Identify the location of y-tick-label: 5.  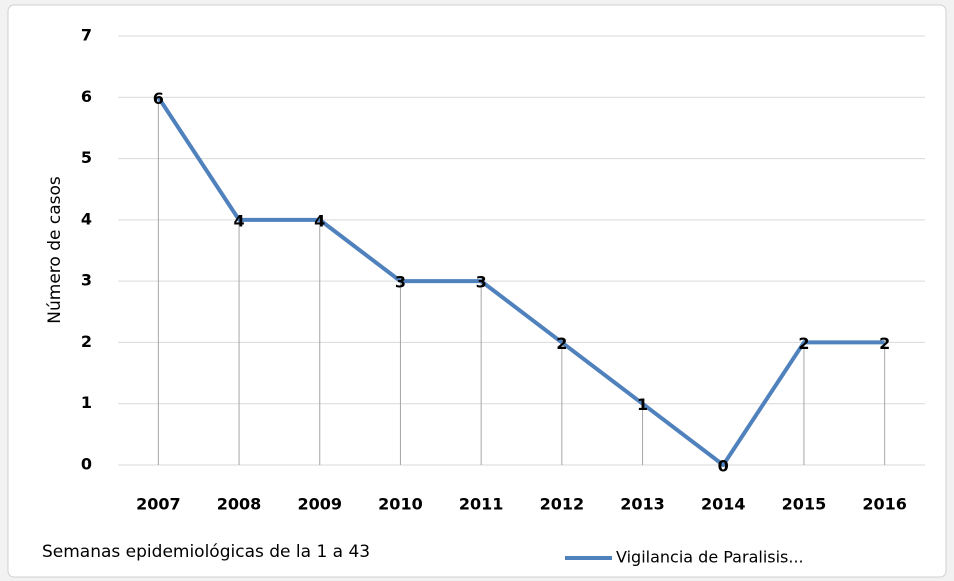
(86, 157).